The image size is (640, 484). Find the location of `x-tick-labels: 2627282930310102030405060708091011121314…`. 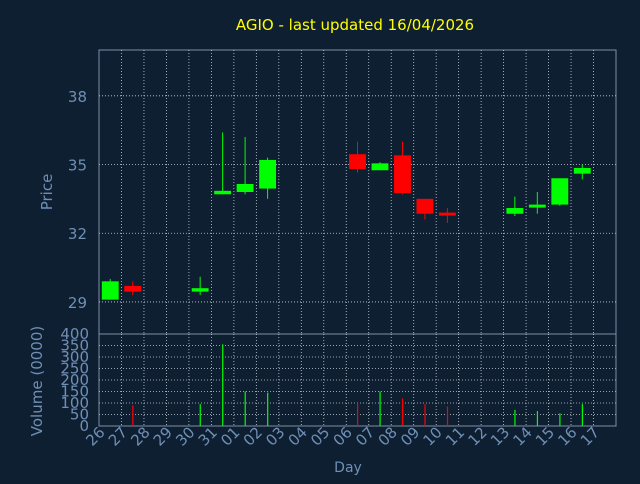

x-tick-labels: 2627282930310102030405060708091011121314… is located at coordinates (342, 436).